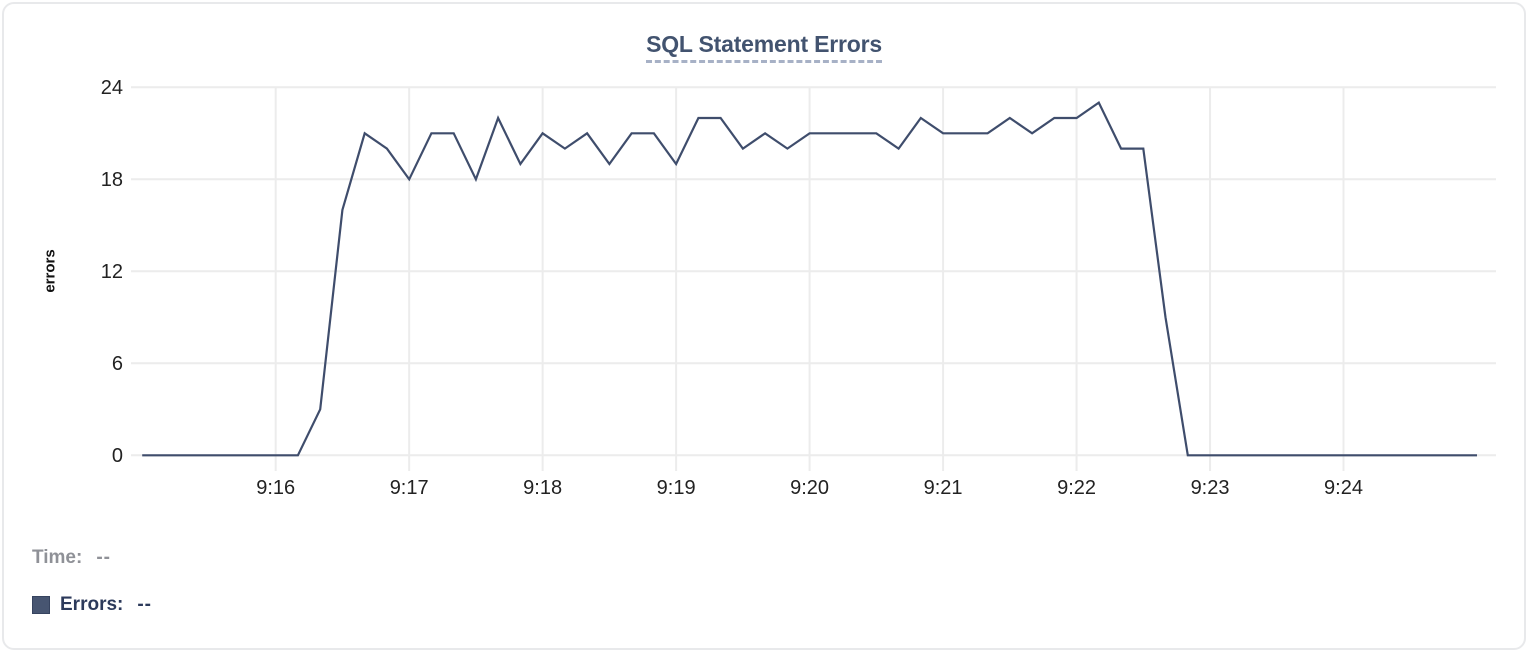  What do you see at coordinates (275, 488) in the screenshot?
I see `x-tick-label: 9:16` at bounding box center [275, 488].